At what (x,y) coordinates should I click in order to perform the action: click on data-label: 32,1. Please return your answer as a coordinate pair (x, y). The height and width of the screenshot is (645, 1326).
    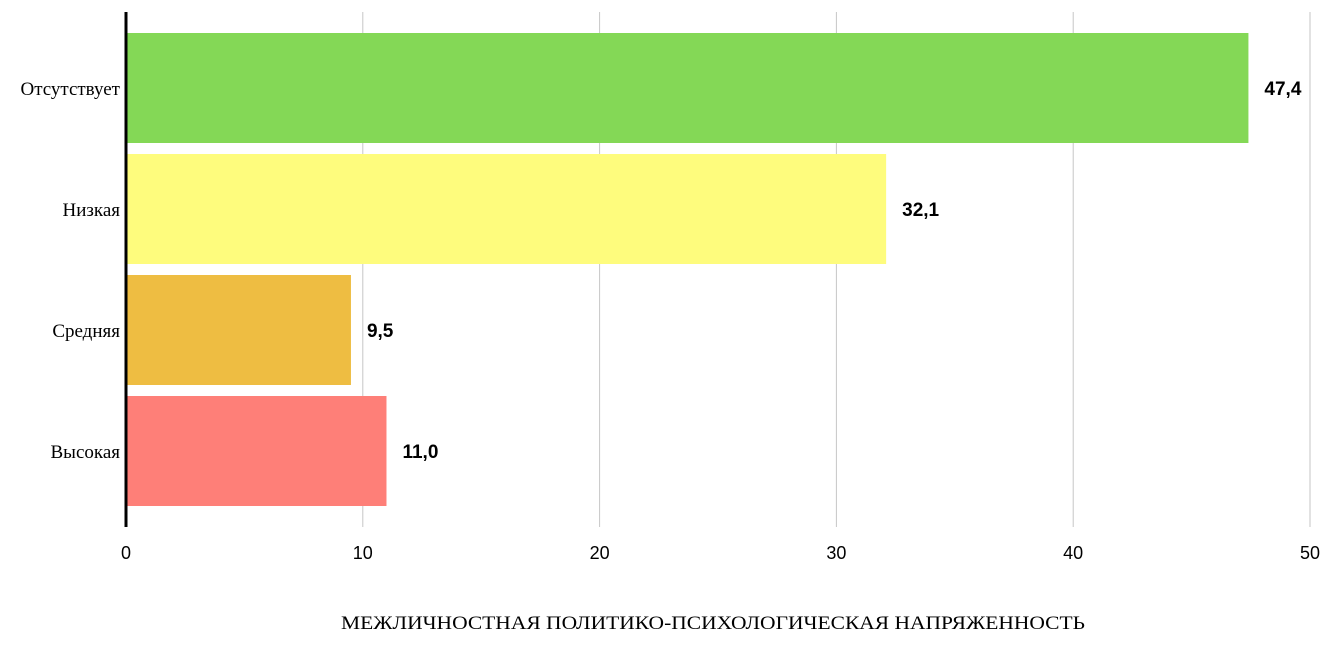
    Looking at the image, I should click on (920, 210).